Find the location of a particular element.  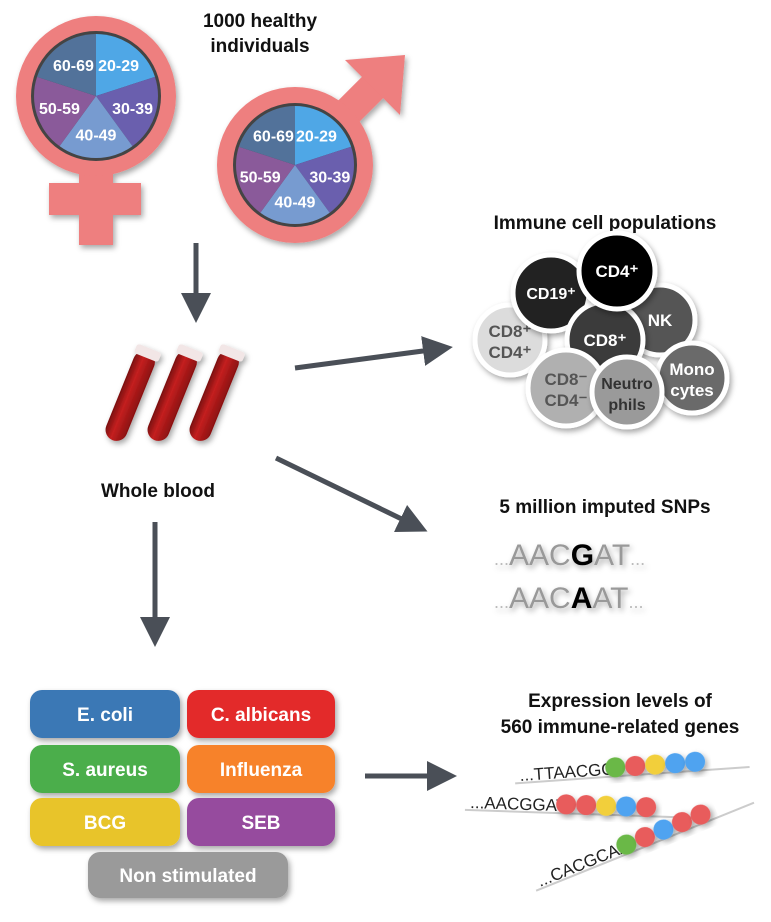

stimulus-label: SEB is located at coordinates (260, 823).